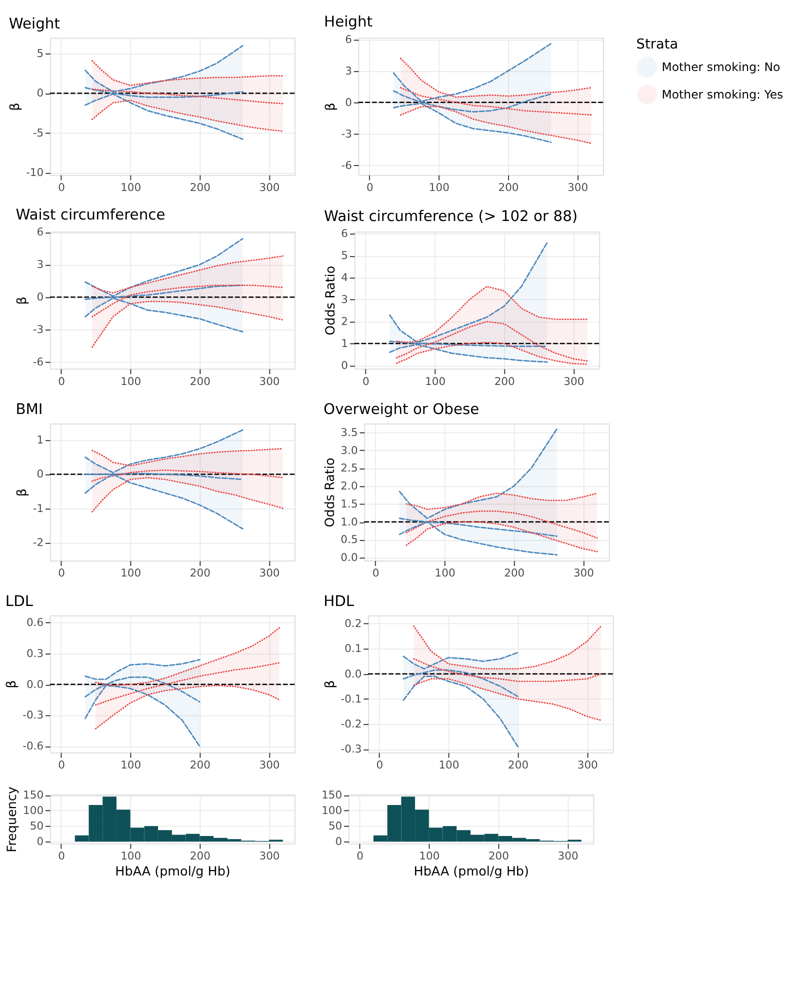 The width and height of the screenshot is (789, 997). What do you see at coordinates (35, 653) in the screenshot?
I see `y-tick-label: 0.3` at bounding box center [35, 653].